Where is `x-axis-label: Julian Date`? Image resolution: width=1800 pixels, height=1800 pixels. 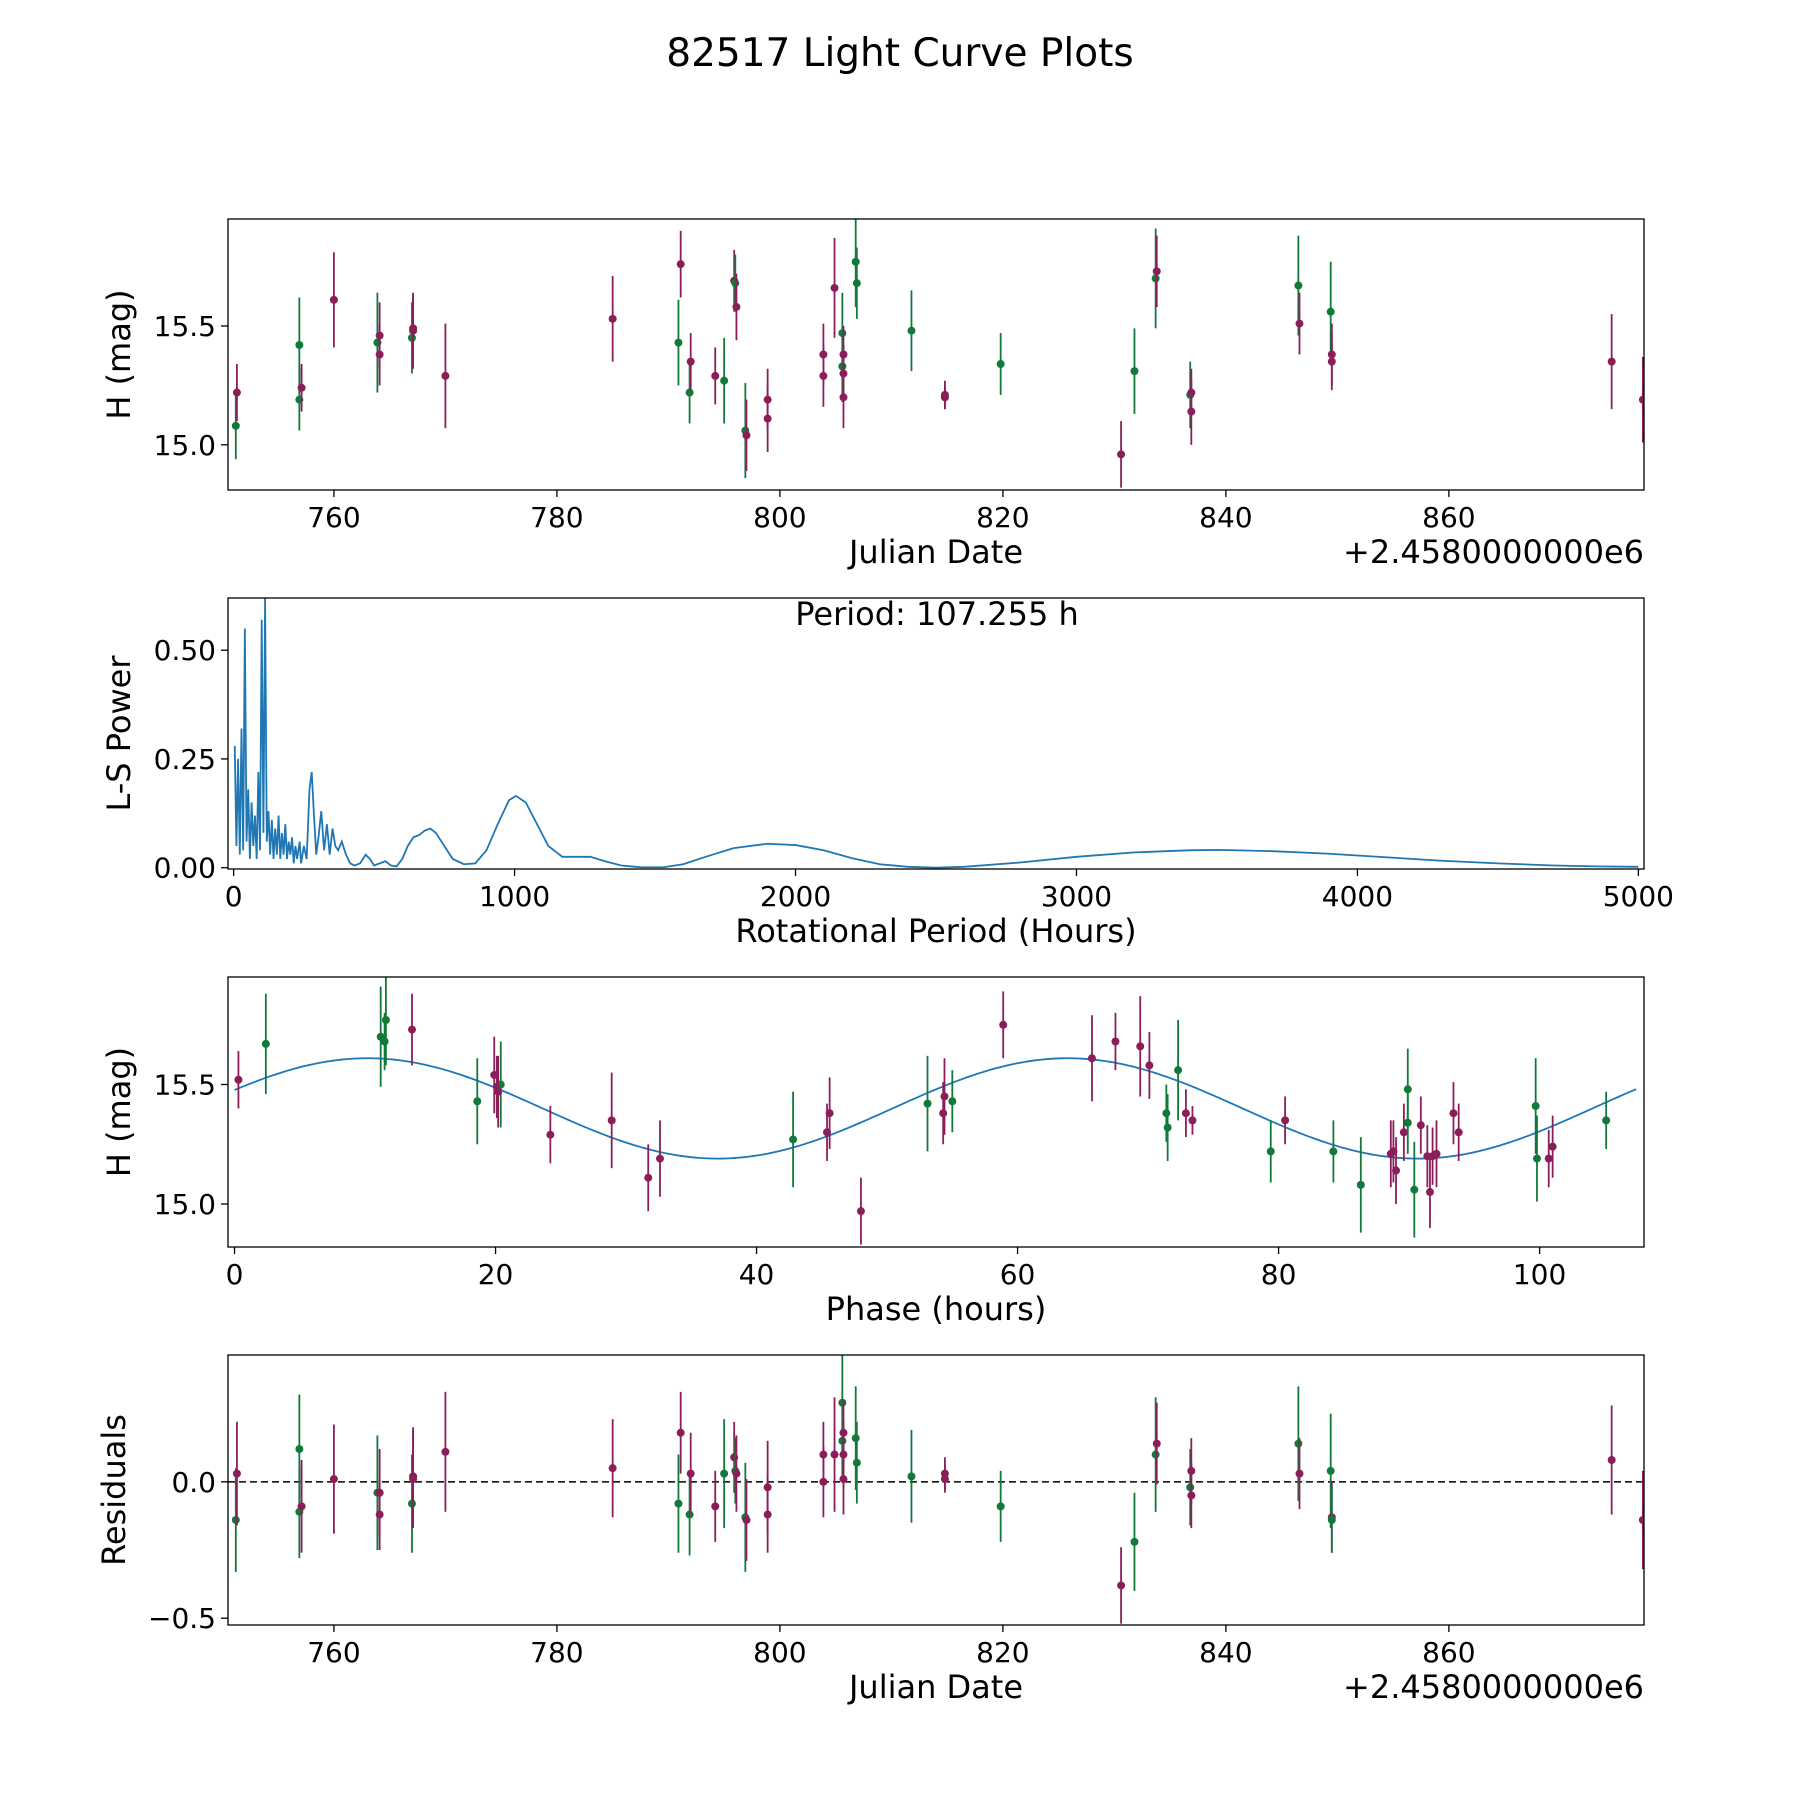
x-axis-label: Julian Date is located at coordinates (935, 1687).